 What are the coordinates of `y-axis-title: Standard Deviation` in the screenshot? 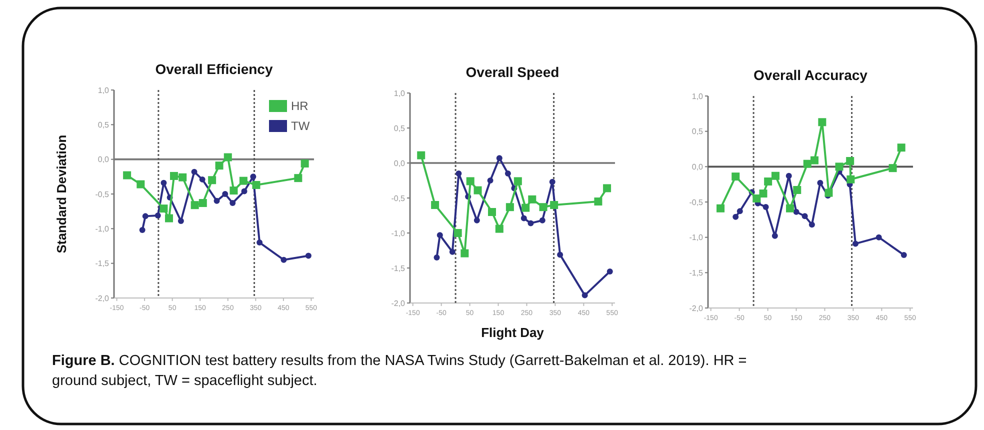 It's located at (61, 194).